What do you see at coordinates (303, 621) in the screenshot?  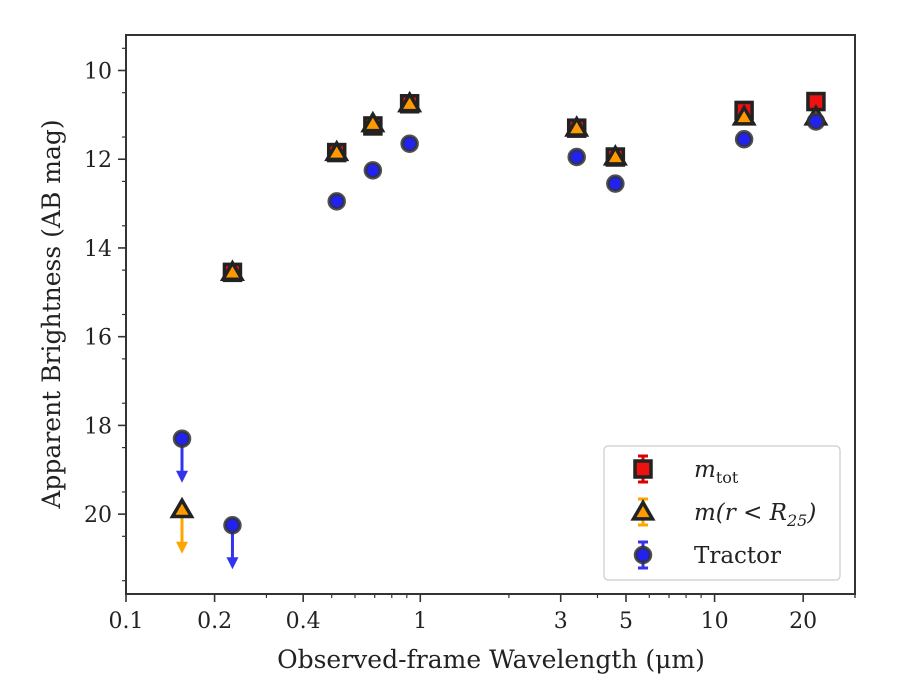 I see `x-tick-label: 0.4` at bounding box center [303, 621].